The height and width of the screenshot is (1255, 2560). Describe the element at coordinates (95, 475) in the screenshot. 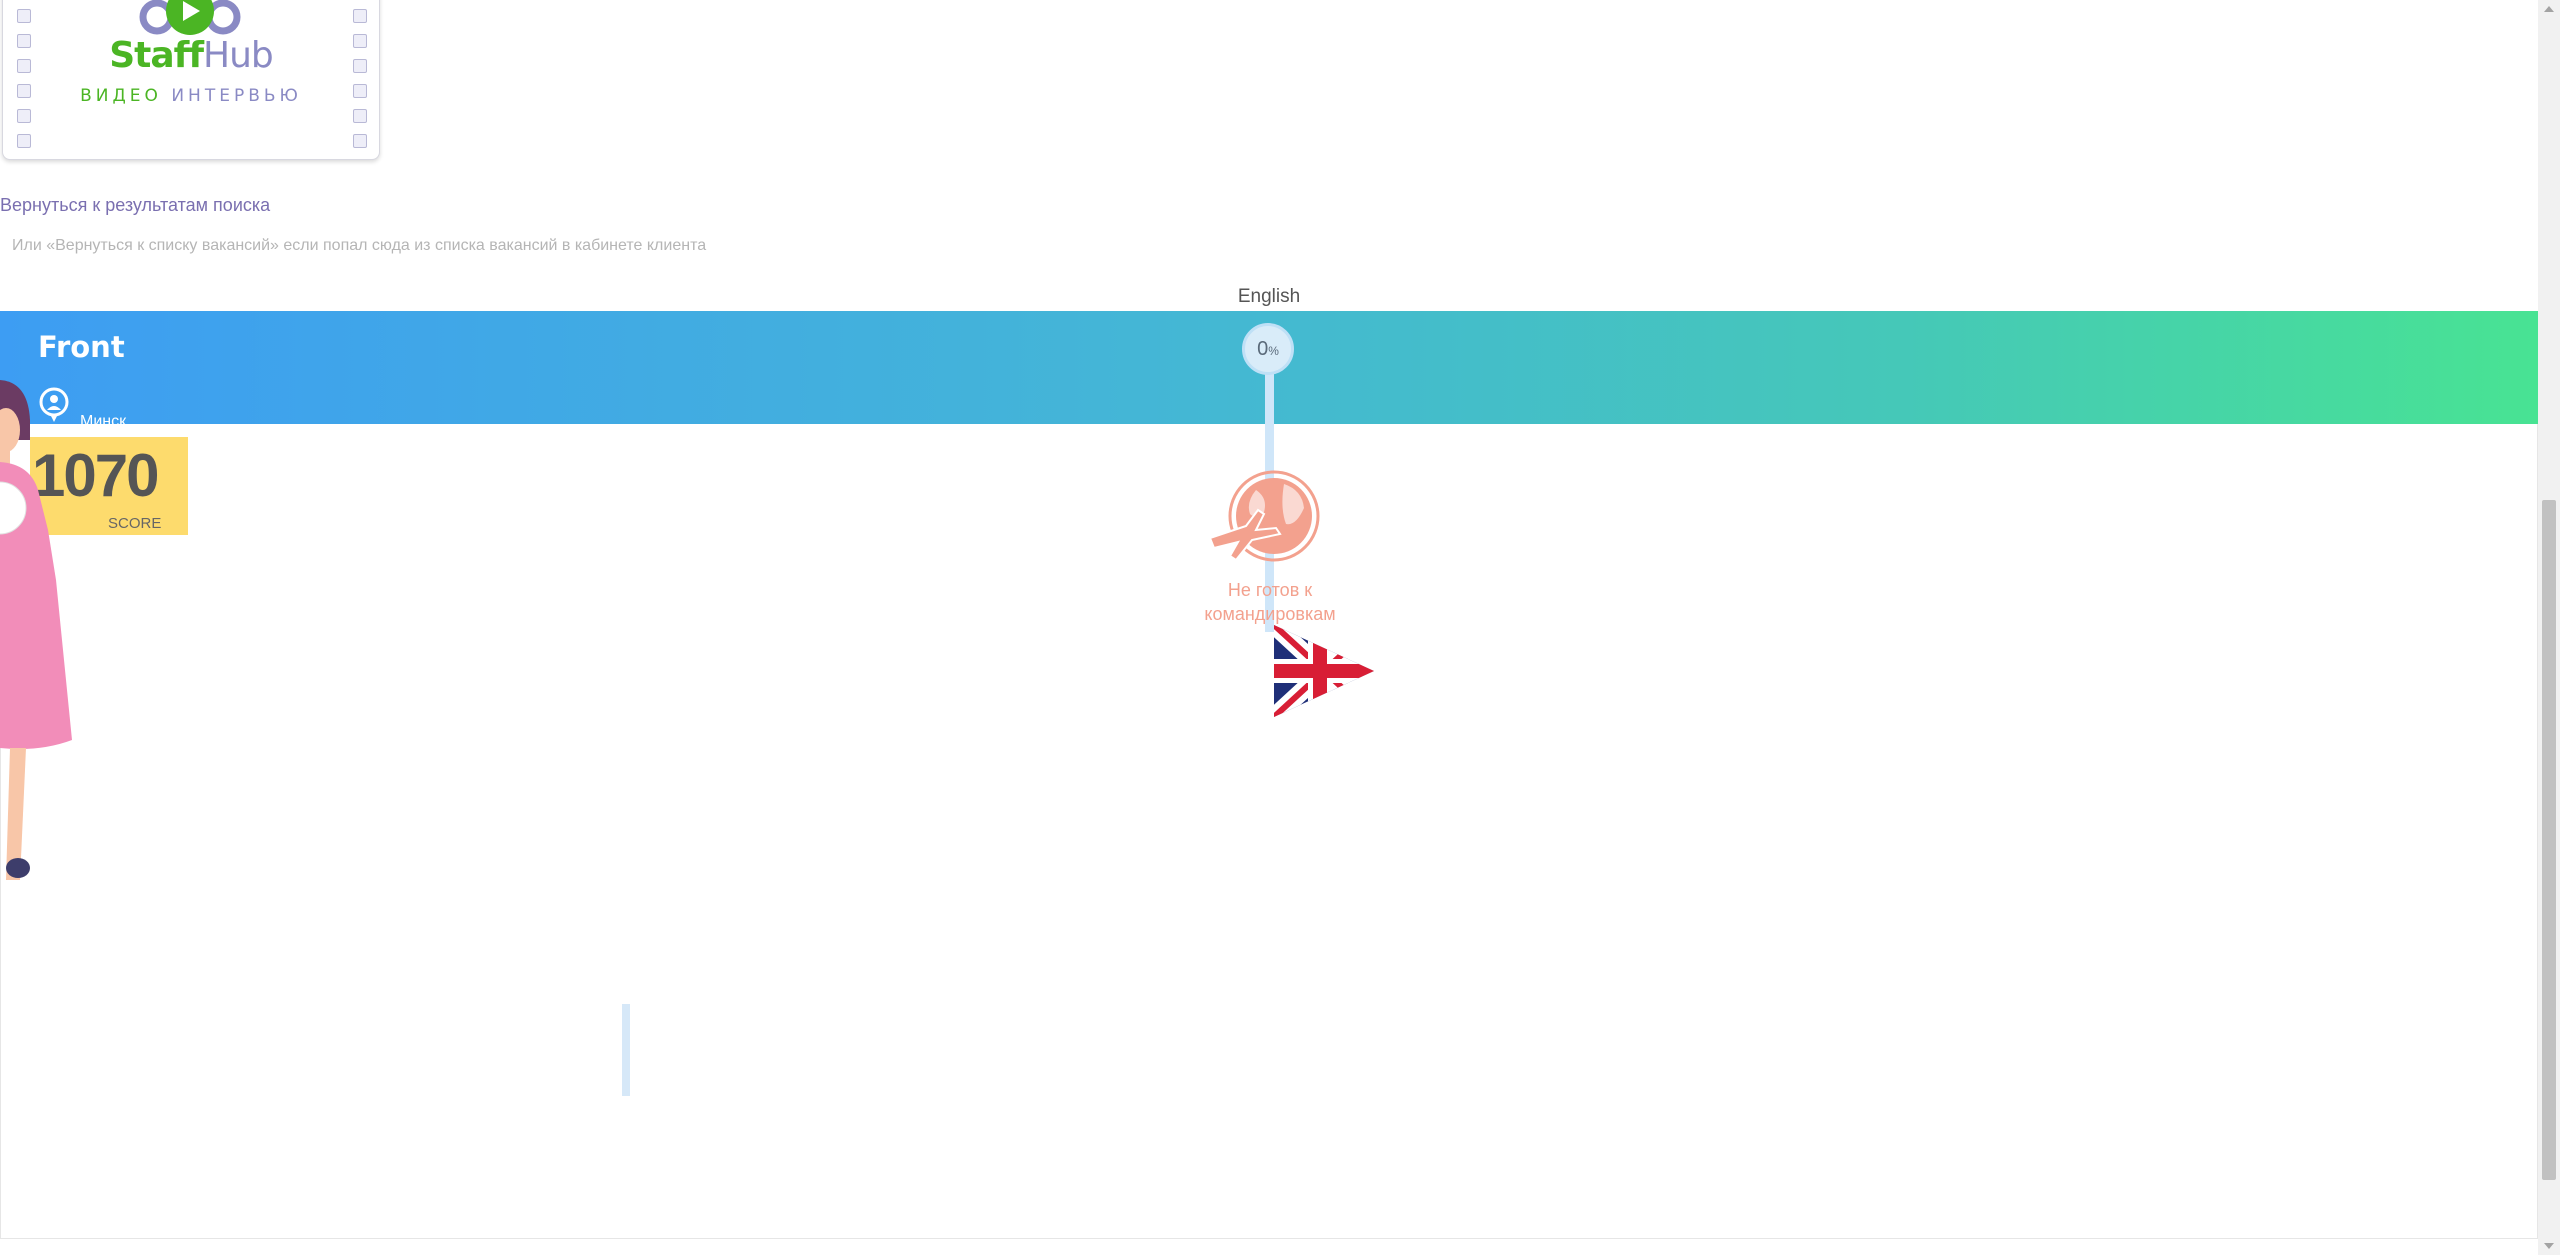

I see `score-value: 1070` at that location.